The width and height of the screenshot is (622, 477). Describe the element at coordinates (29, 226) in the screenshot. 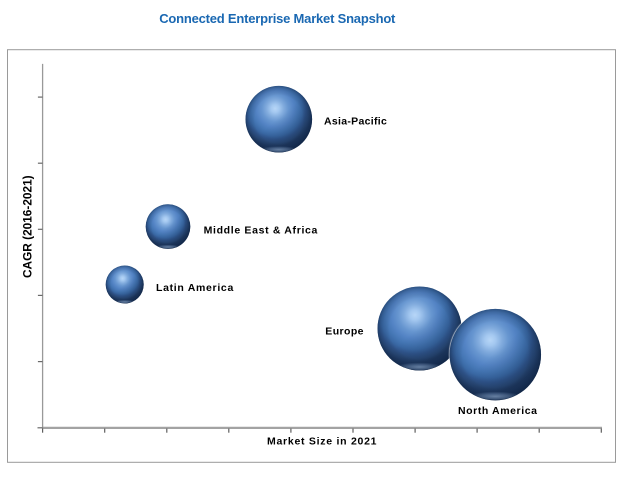

I see `svg-text: CAGR (2016-2021)` at that location.